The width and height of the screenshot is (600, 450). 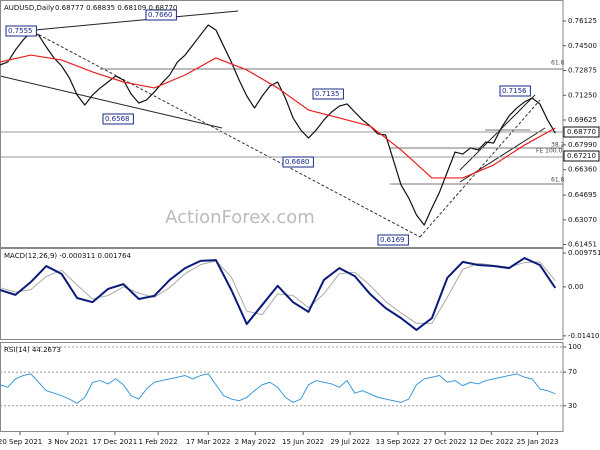 I want to click on y-tick-label: 0.71250, so click(x=582, y=95).